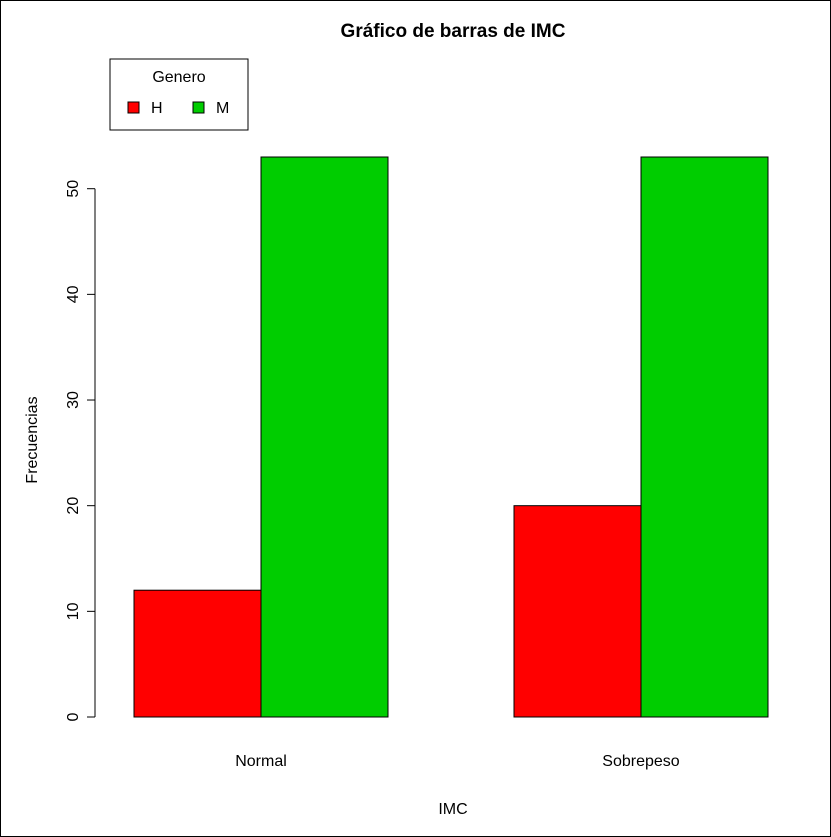 The height and width of the screenshot is (837, 831). What do you see at coordinates (178, 77) in the screenshot?
I see `legend-title: Genero` at bounding box center [178, 77].